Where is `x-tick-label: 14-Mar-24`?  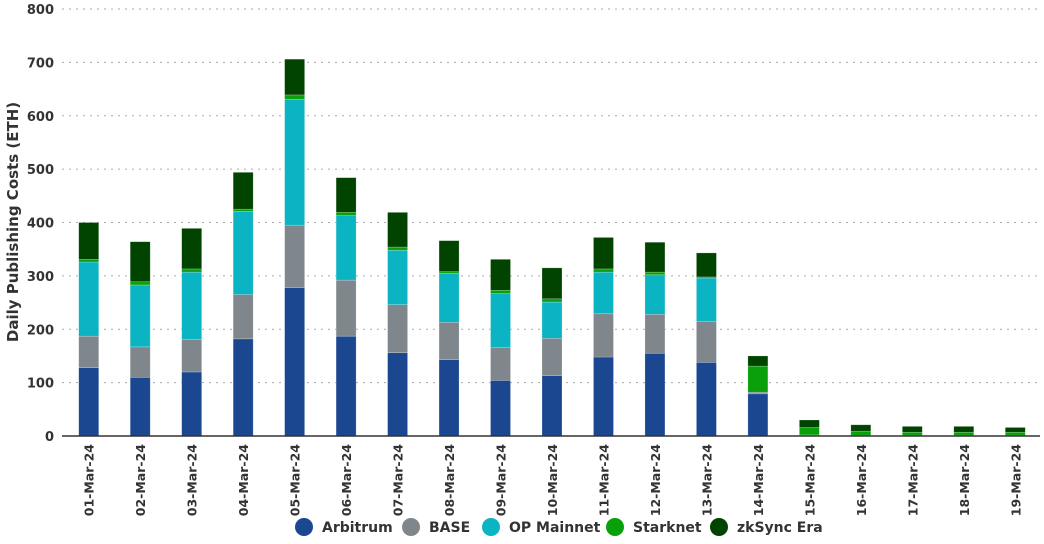 x-tick-label: 14-Mar-24 is located at coordinates (758, 480).